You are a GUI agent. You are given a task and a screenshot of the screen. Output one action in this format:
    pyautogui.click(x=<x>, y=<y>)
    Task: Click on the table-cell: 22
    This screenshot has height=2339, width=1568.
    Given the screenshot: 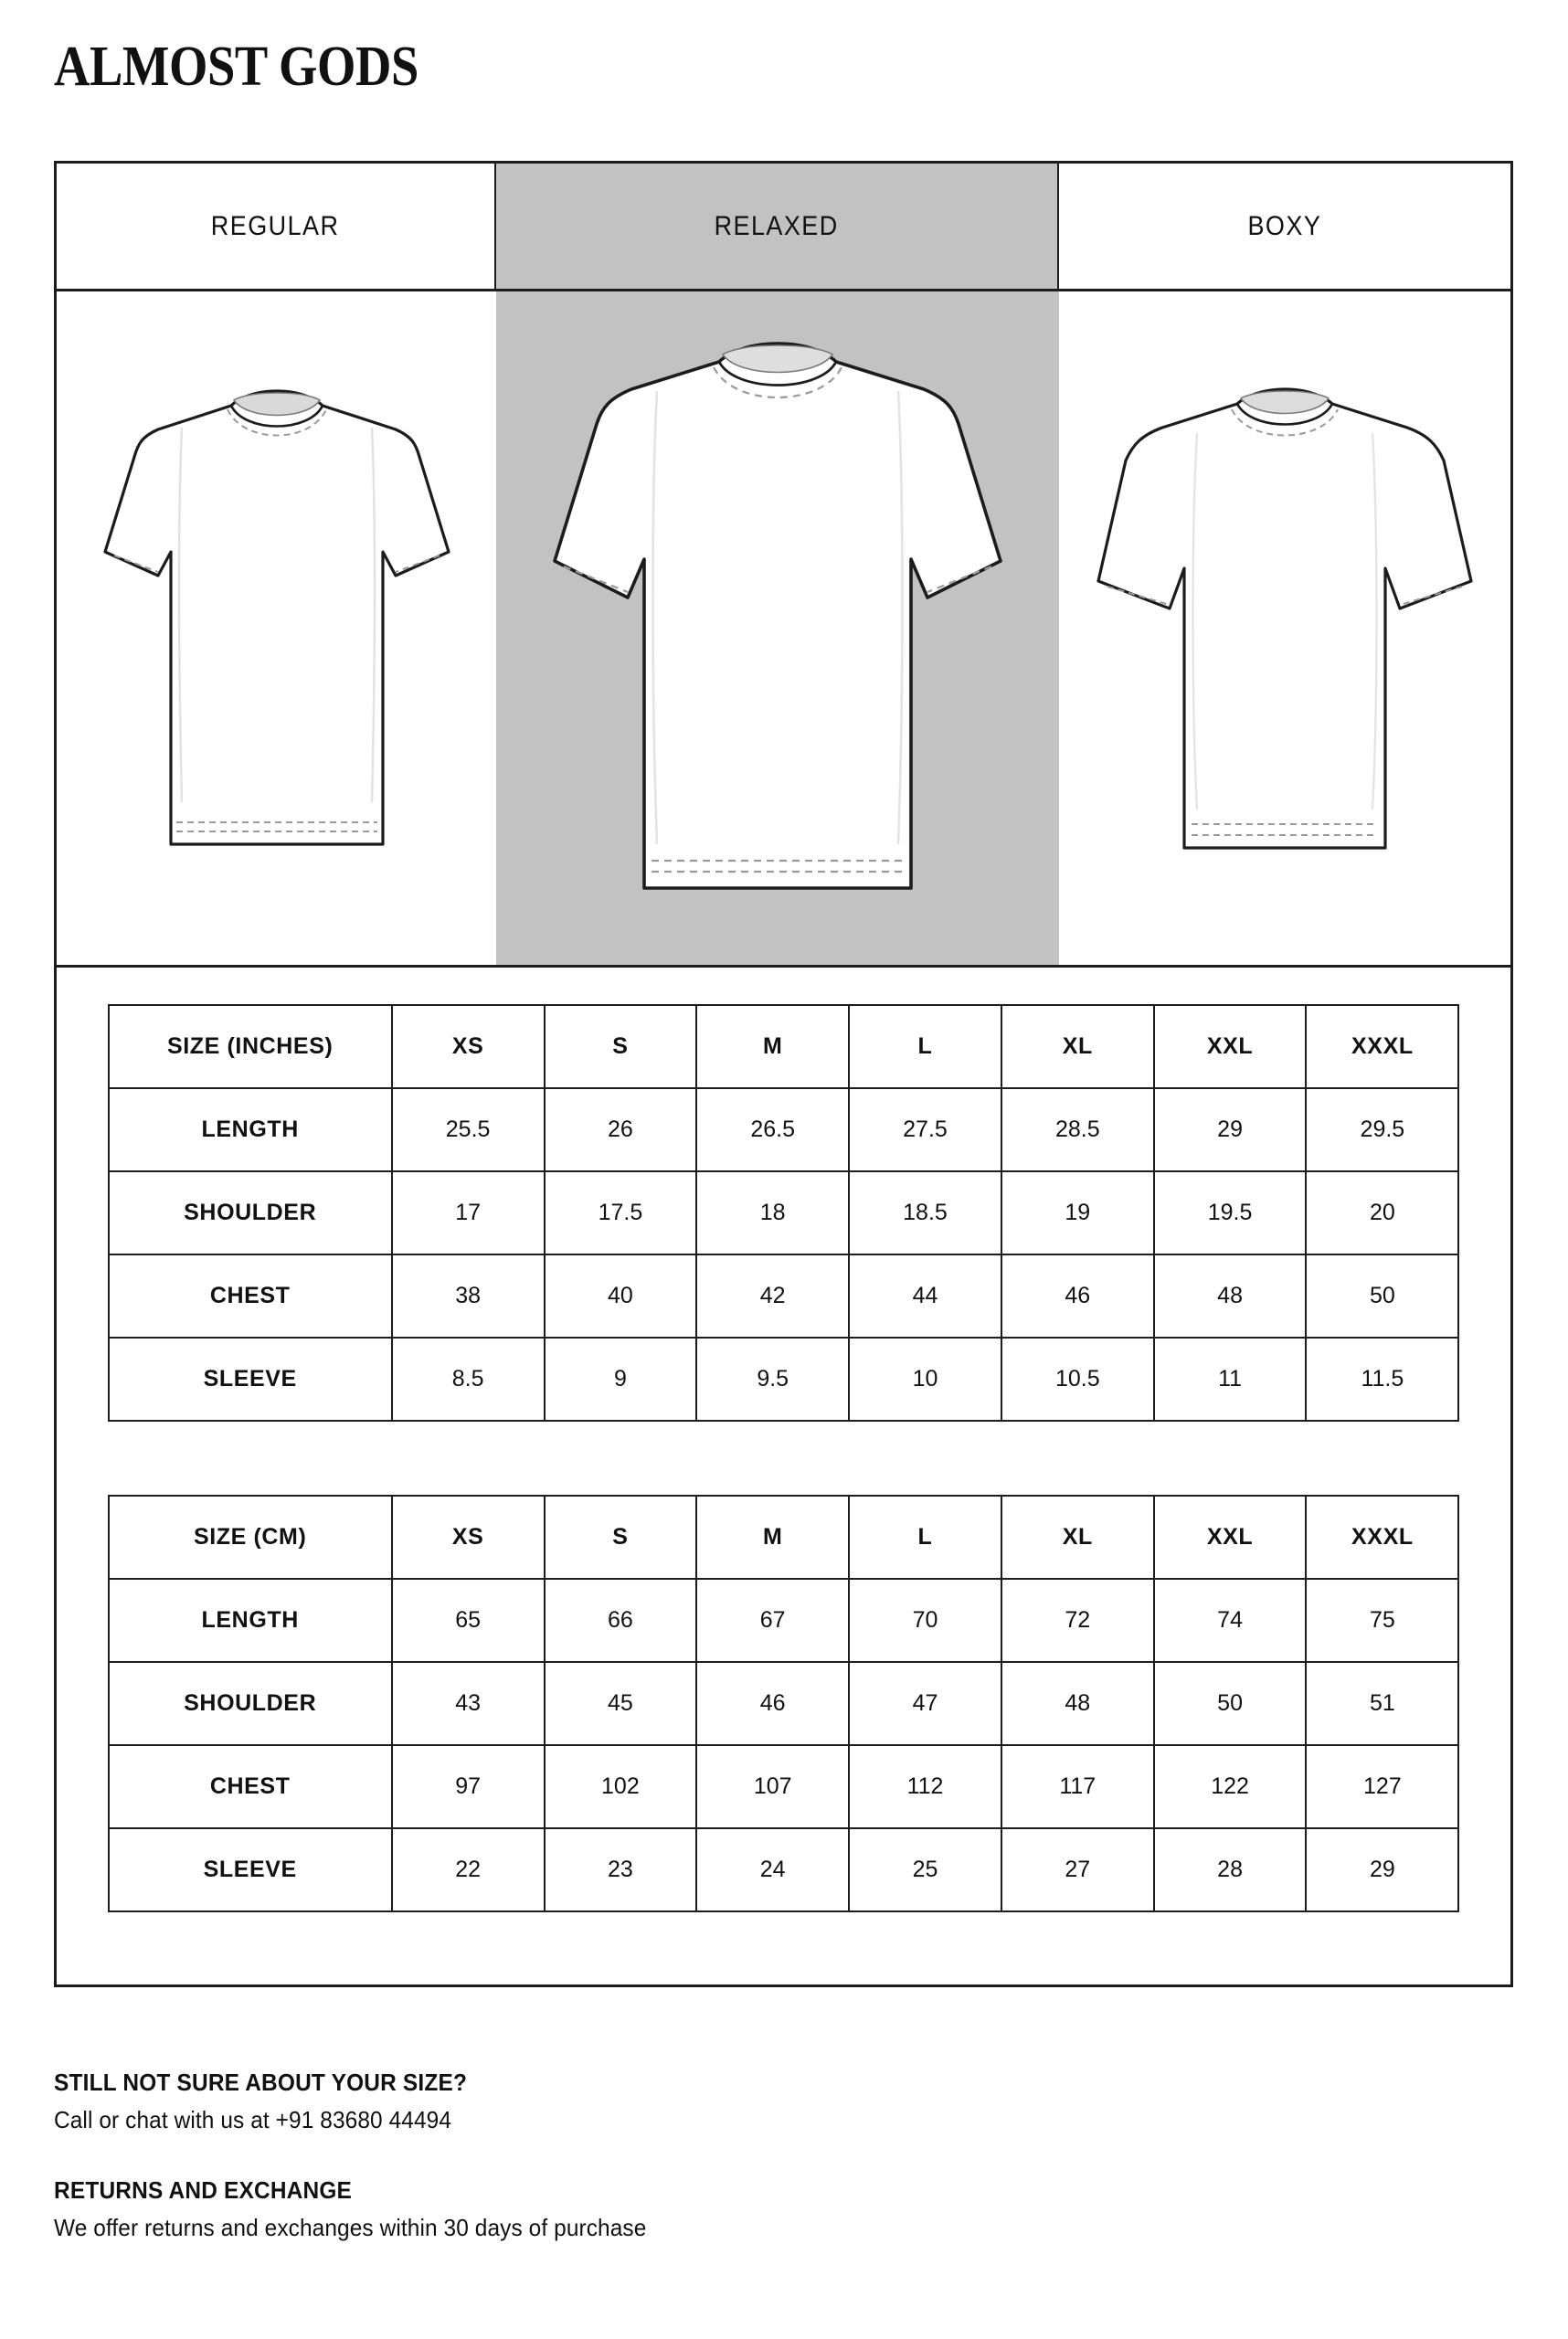 What is the action you would take?
    pyautogui.click(x=468, y=1870)
    